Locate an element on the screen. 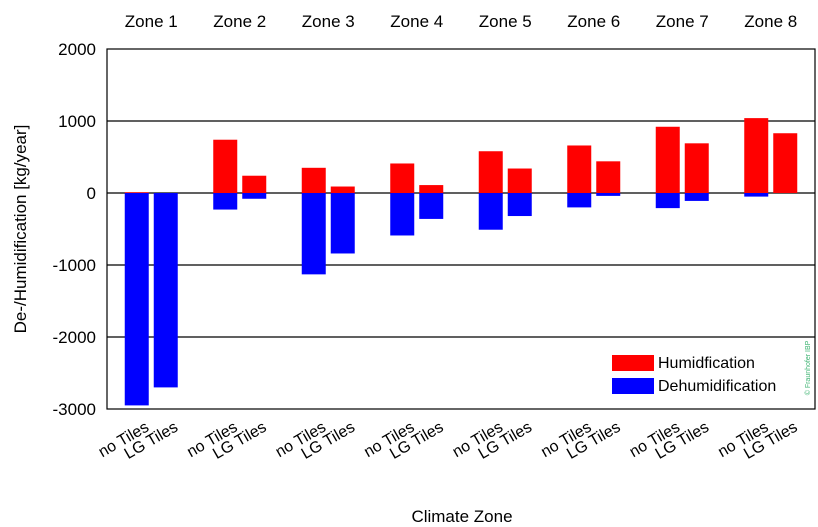  y-tick-label: 0 is located at coordinates (91, 193).